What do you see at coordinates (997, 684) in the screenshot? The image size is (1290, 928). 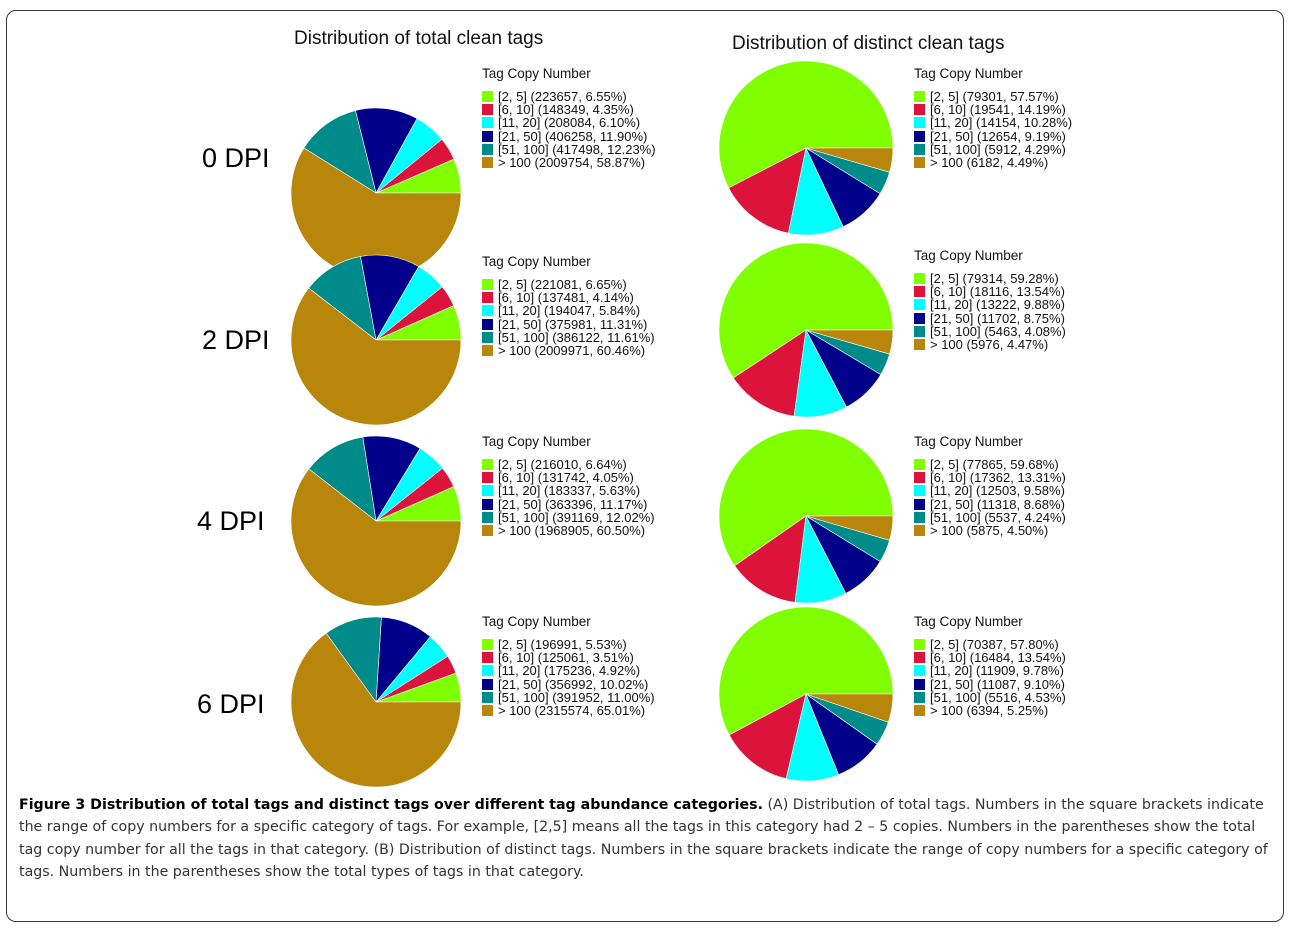 I see `legend-label: [21, 50] (11087, 9.10%)` at bounding box center [997, 684].